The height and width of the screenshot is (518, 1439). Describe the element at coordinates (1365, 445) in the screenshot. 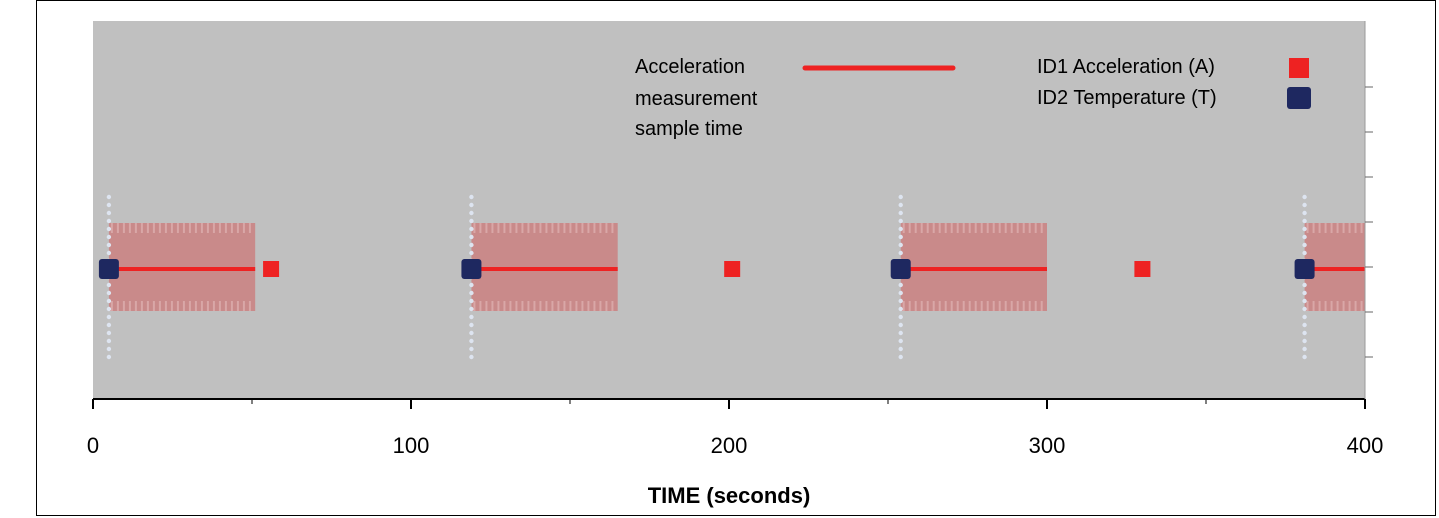

I see `x-tick-label: 400` at that location.